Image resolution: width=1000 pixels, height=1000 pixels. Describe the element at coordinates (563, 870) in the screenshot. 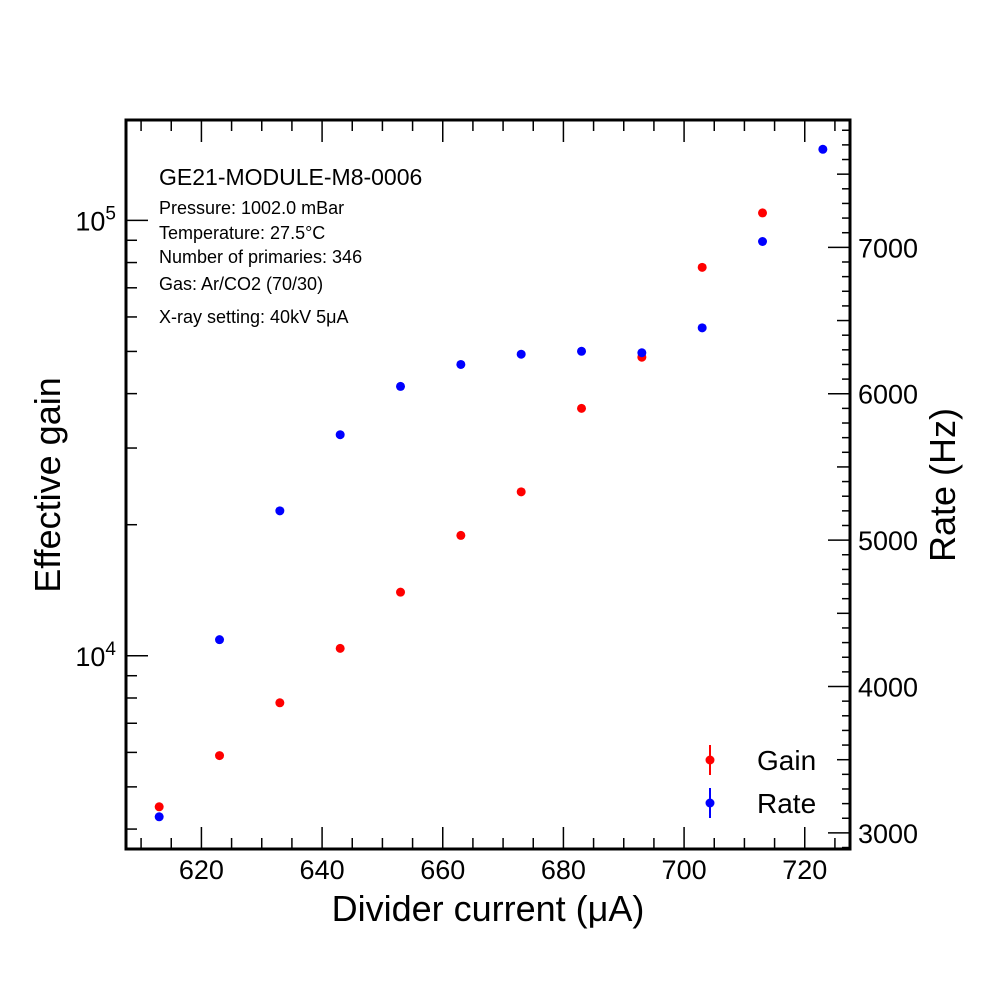

I see `x-tick-label: 680` at that location.